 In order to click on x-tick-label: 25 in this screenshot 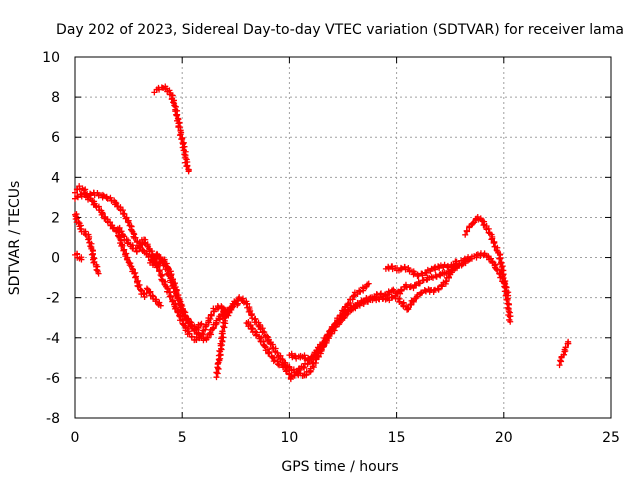, I will do `click(611, 438)`.